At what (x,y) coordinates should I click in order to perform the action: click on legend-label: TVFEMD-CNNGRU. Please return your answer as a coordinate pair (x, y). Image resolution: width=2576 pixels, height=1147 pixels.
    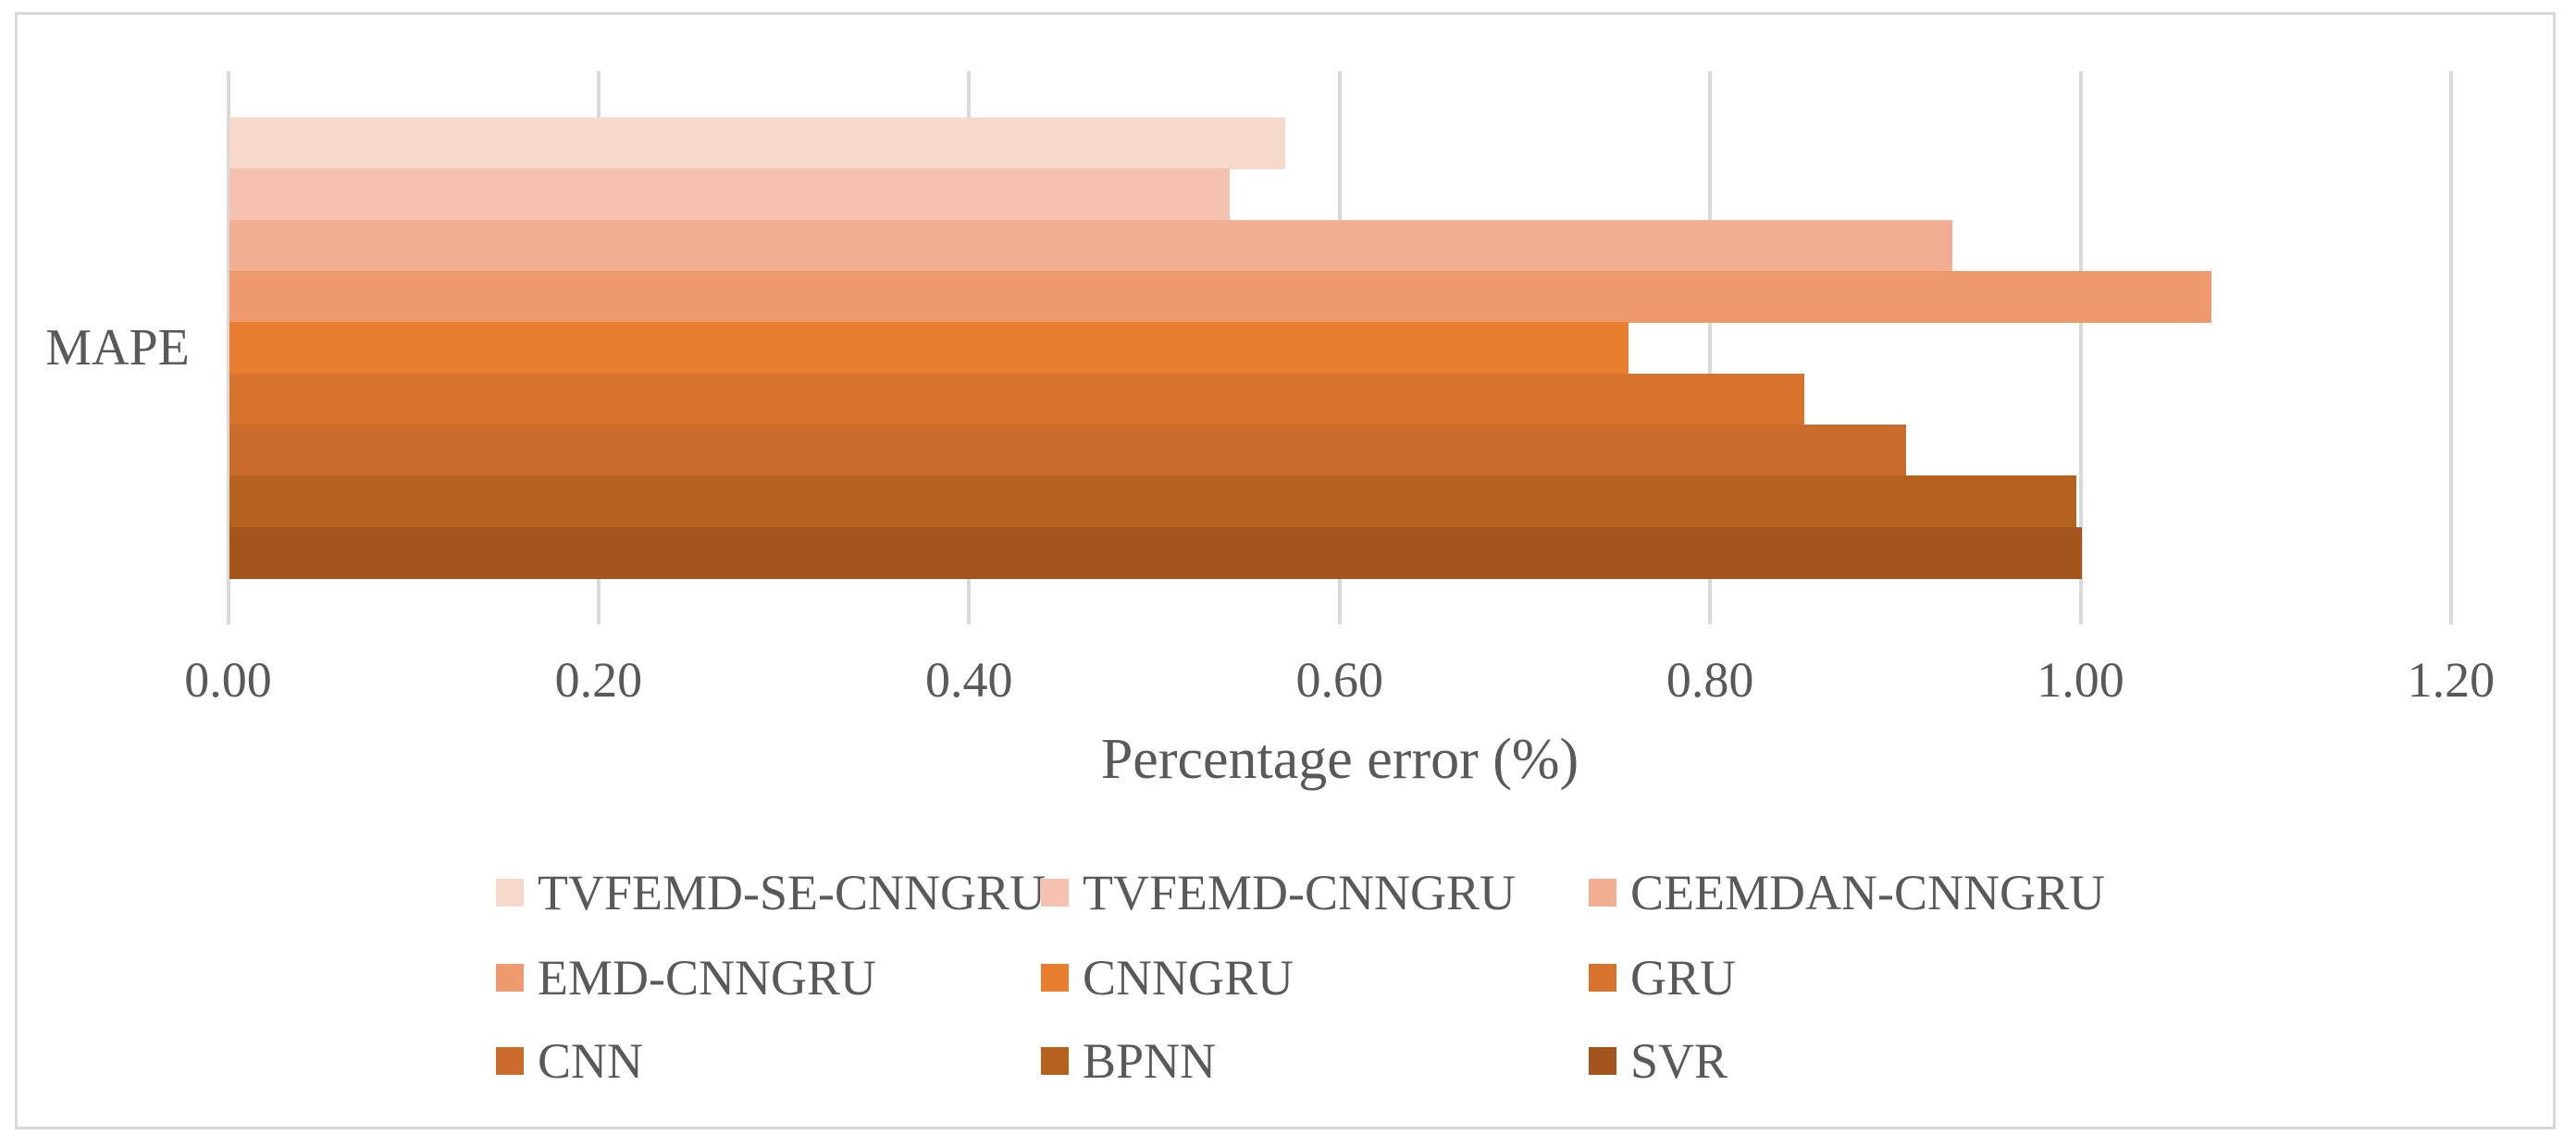
    Looking at the image, I should click on (1300, 893).